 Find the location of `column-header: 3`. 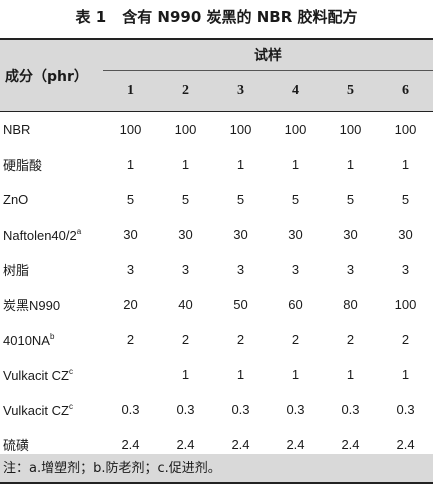

column-header: 3 is located at coordinates (240, 91).